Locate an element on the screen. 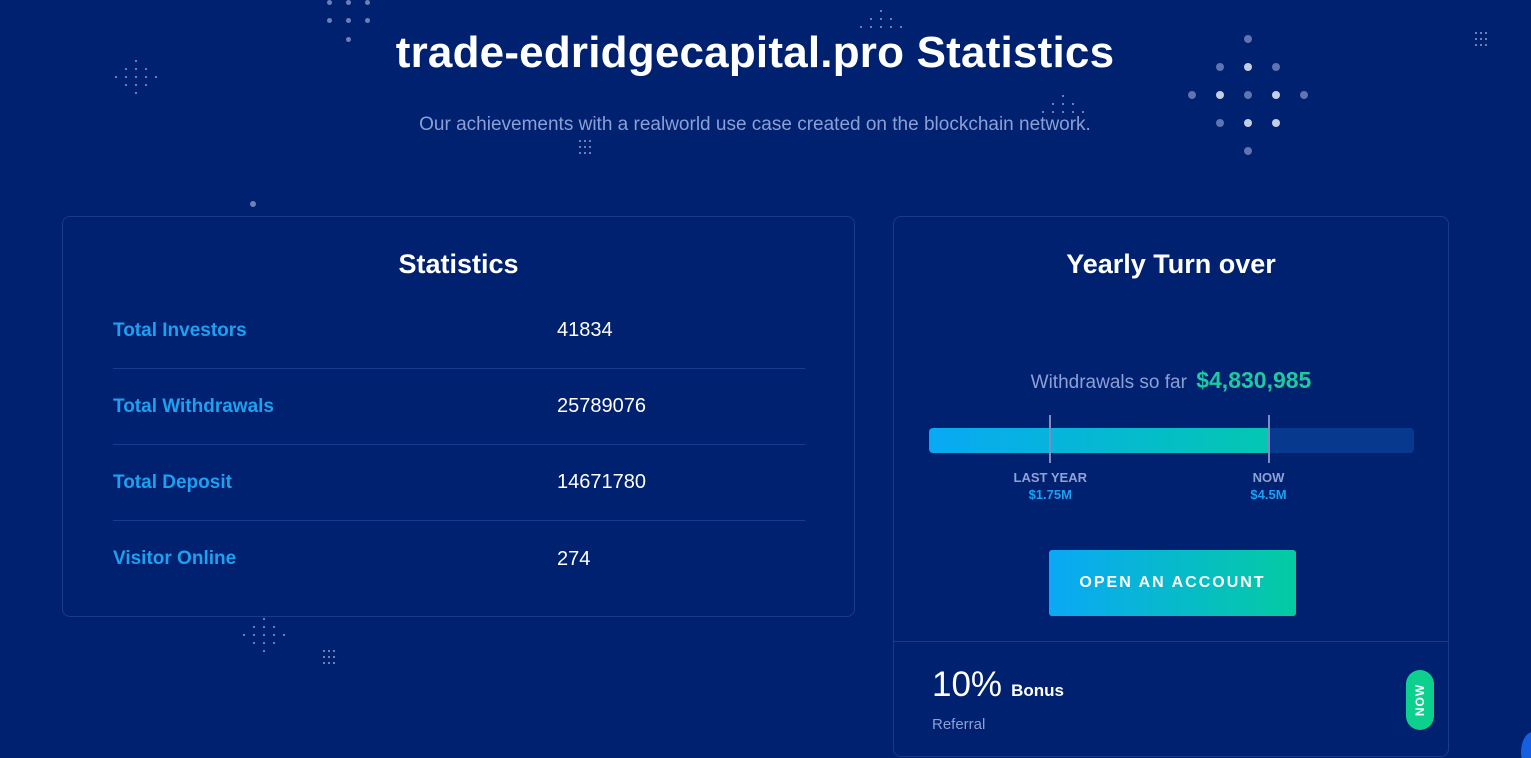  now-amount: $4.5M is located at coordinates (1268, 494).